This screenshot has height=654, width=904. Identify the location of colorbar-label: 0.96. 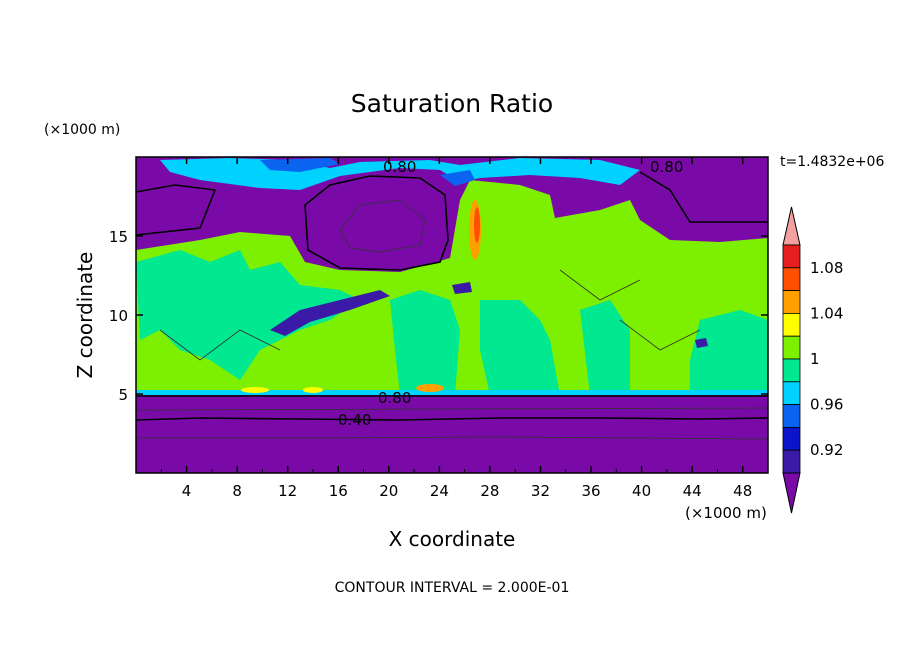
(826, 405).